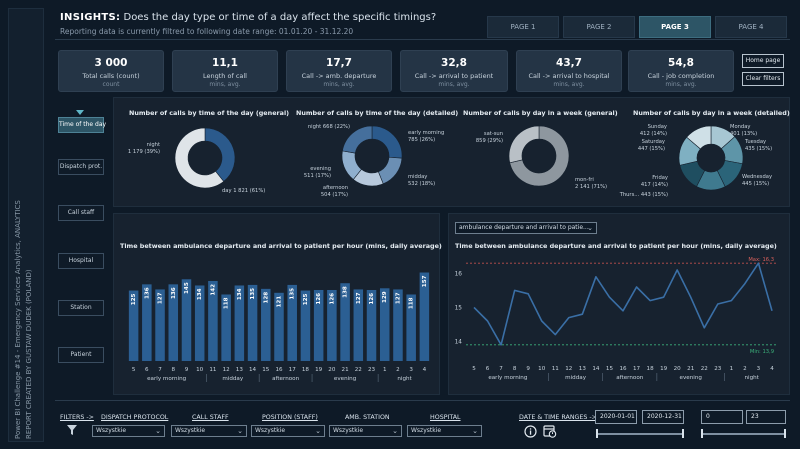  Describe the element at coordinates (558, 417) in the screenshot. I see `date-time-ranges-title: DATE & TIME RANGES ->` at that location.